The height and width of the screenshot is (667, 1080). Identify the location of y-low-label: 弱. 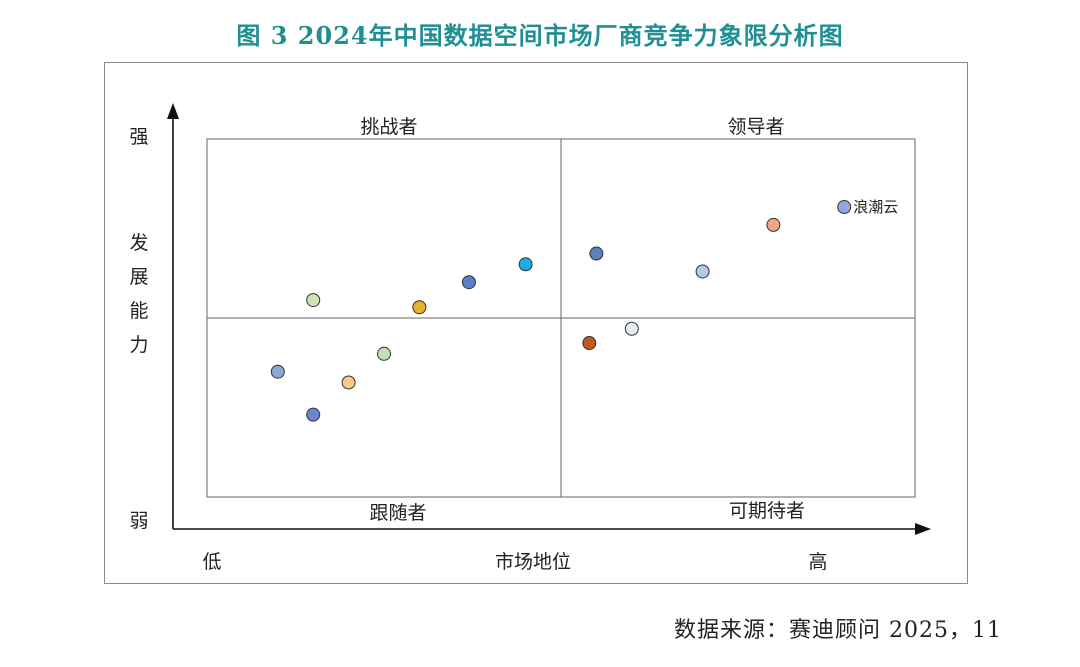
(138, 521).